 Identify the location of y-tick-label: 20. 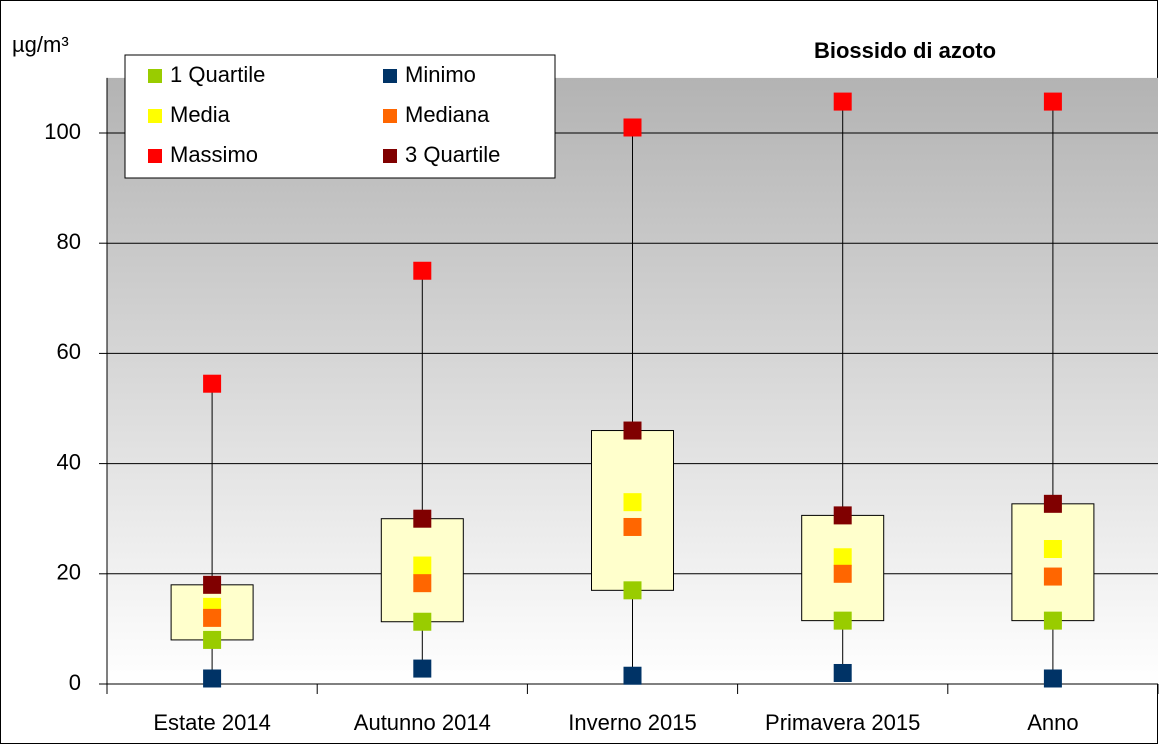
(69, 572).